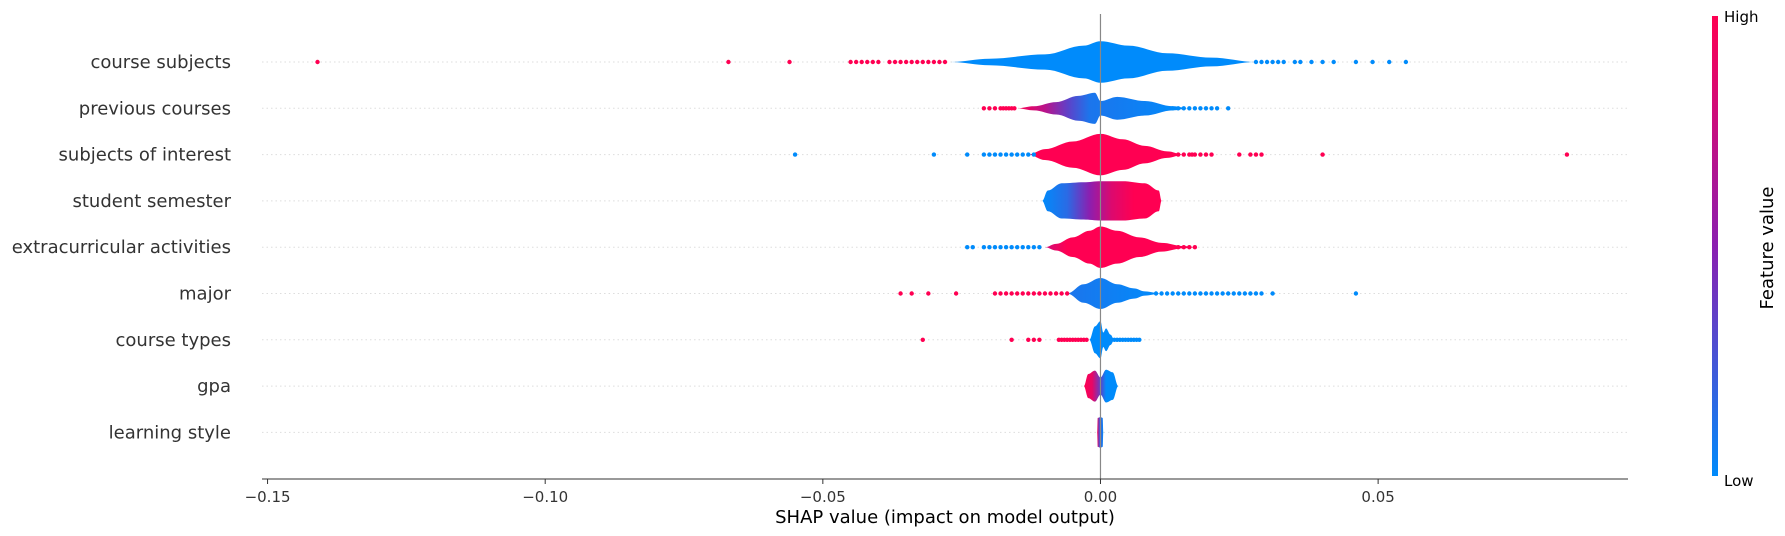  I want to click on violins, so click(1103, 244).